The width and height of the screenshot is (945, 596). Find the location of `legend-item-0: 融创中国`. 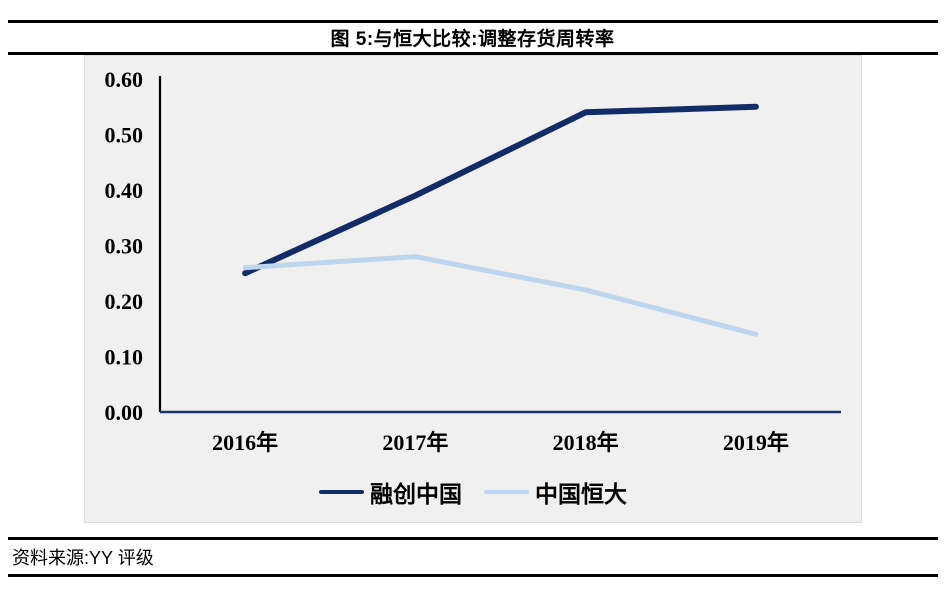

legend-item-0: 融创中国 is located at coordinates (390, 492).